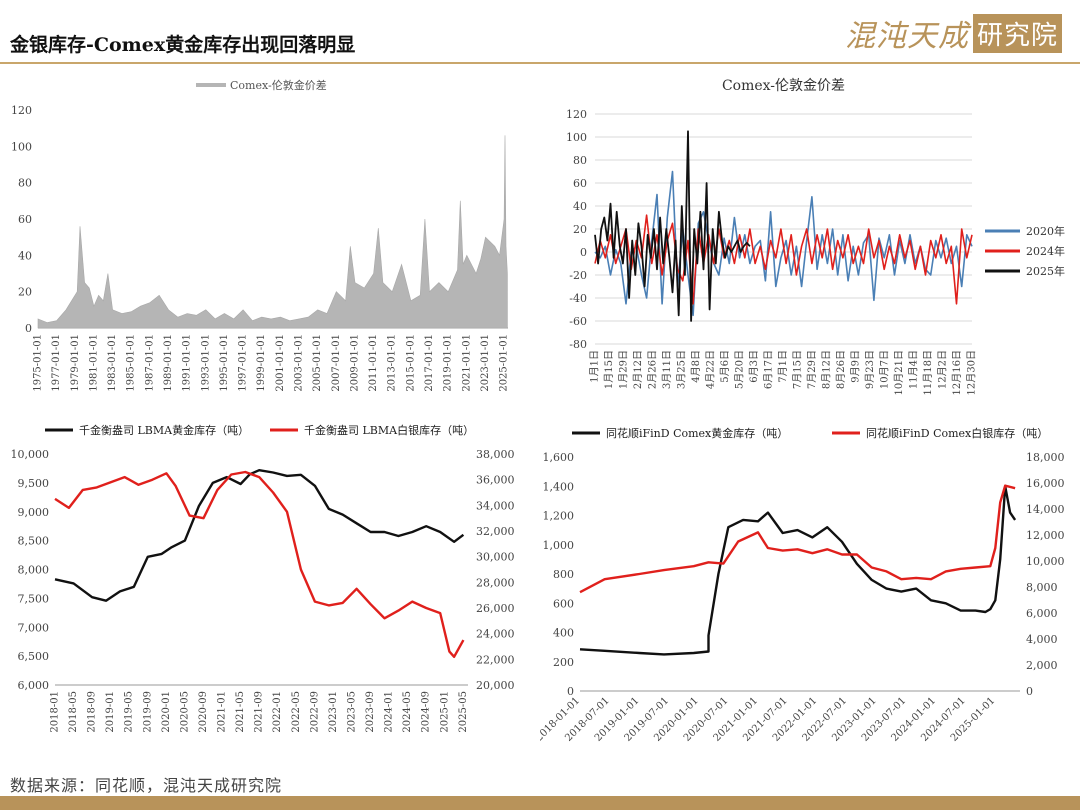 This screenshot has width=1080, height=810. Describe the element at coordinates (129, 712) in the screenshot. I see `x-tick-label: 2019-05` at that location.